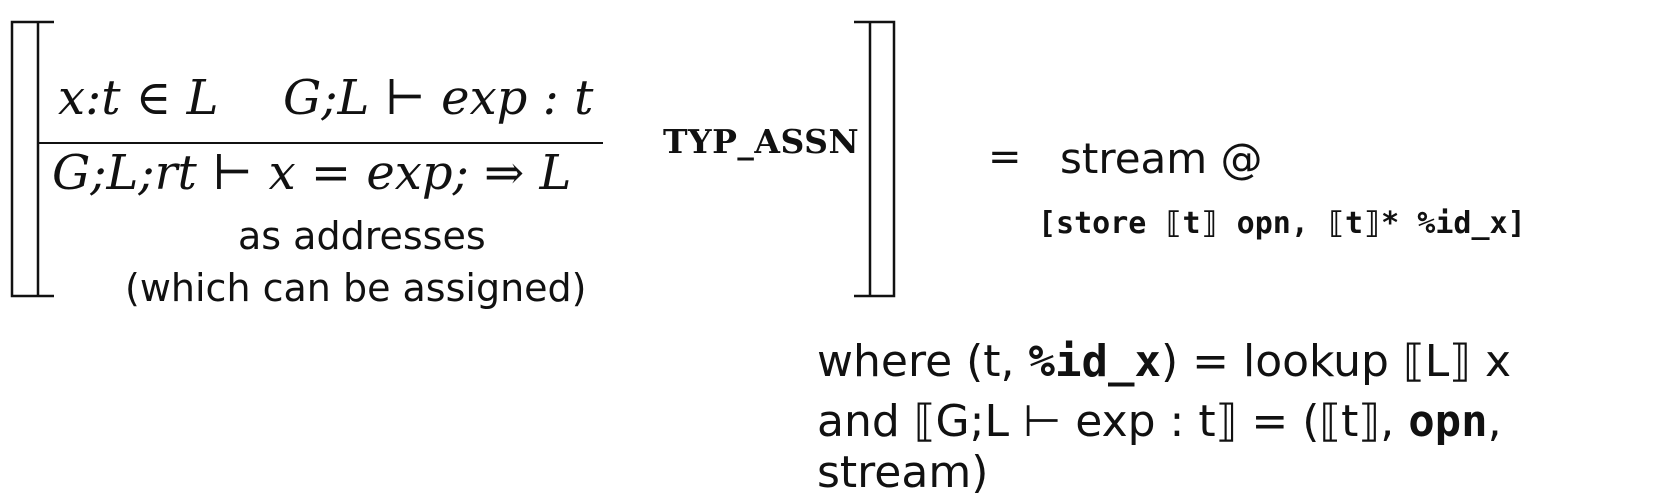 This screenshot has width=1672, height=498. What do you see at coordinates (1448, 421) in the screenshot?
I see `where-line-2-code: opn` at bounding box center [1448, 421].